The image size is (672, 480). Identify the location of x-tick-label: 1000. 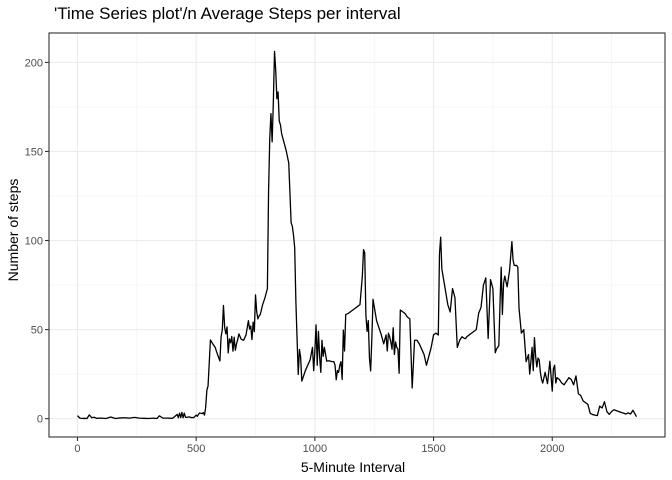
(315, 449).